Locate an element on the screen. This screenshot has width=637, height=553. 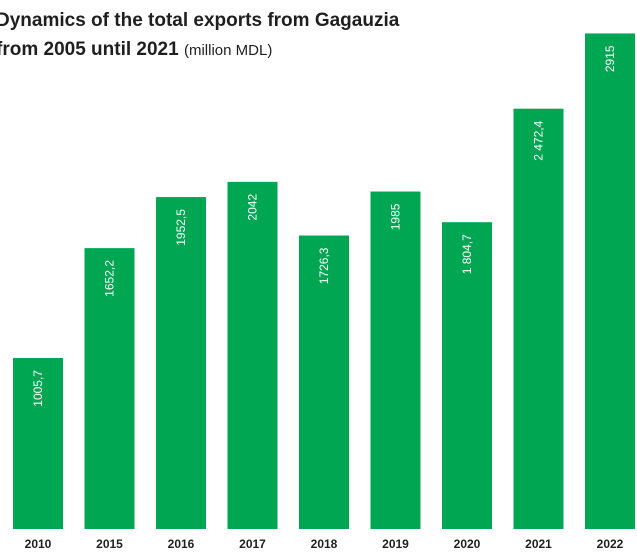
bar-2019 is located at coordinates (395, 360).